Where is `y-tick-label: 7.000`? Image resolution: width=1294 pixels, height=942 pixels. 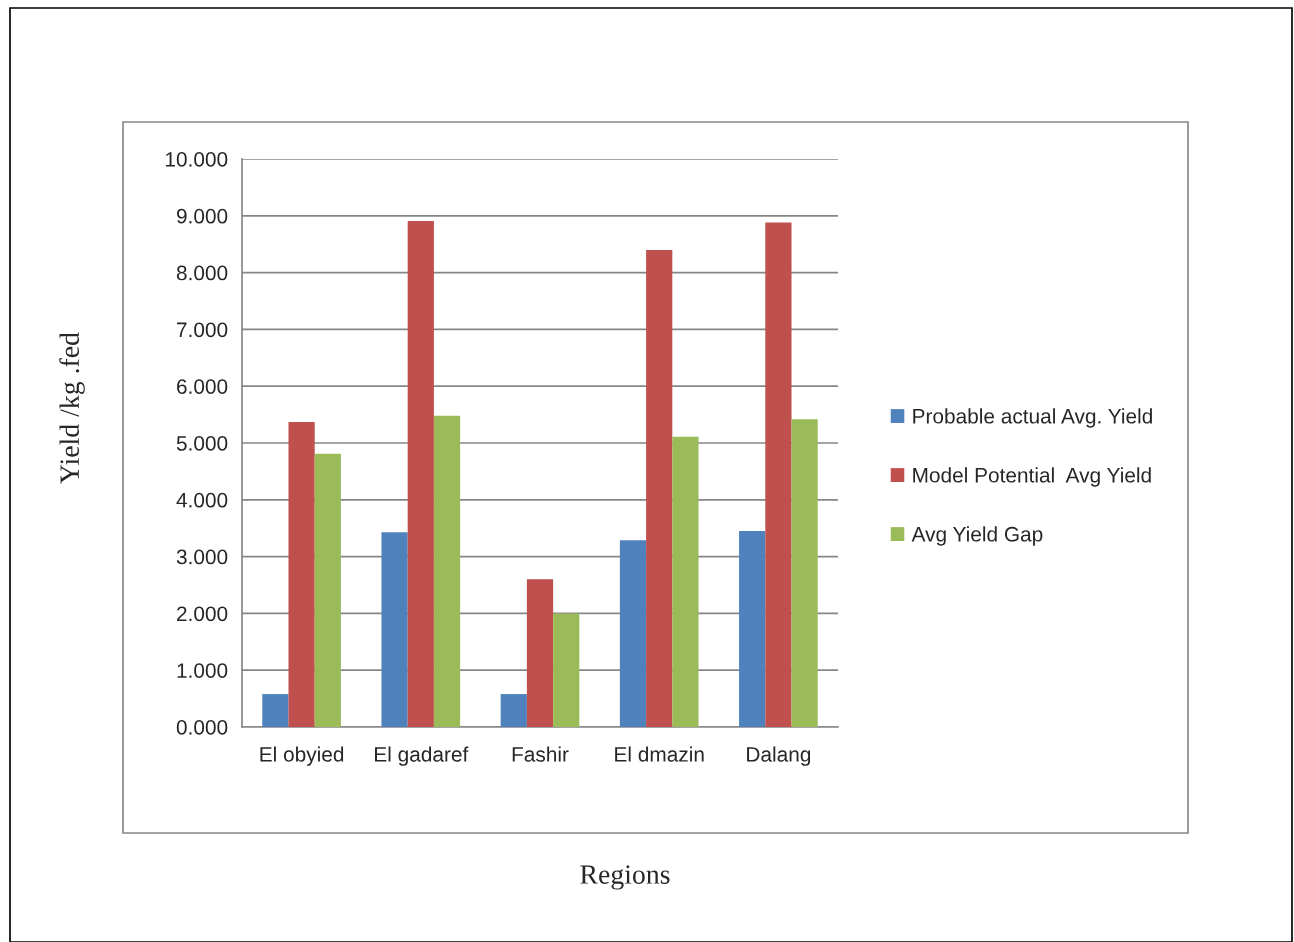
y-tick-label: 7.000 is located at coordinates (202, 330).